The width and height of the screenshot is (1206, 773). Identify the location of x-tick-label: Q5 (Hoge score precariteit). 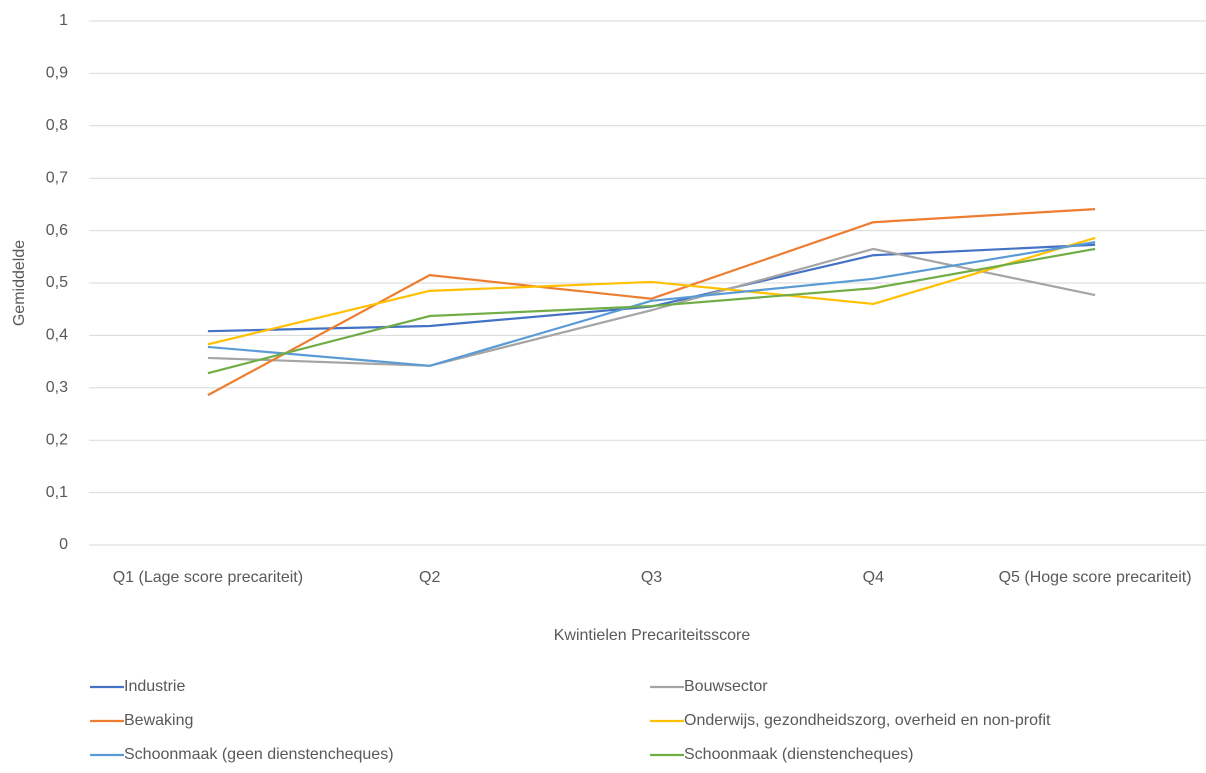
(1095, 577).